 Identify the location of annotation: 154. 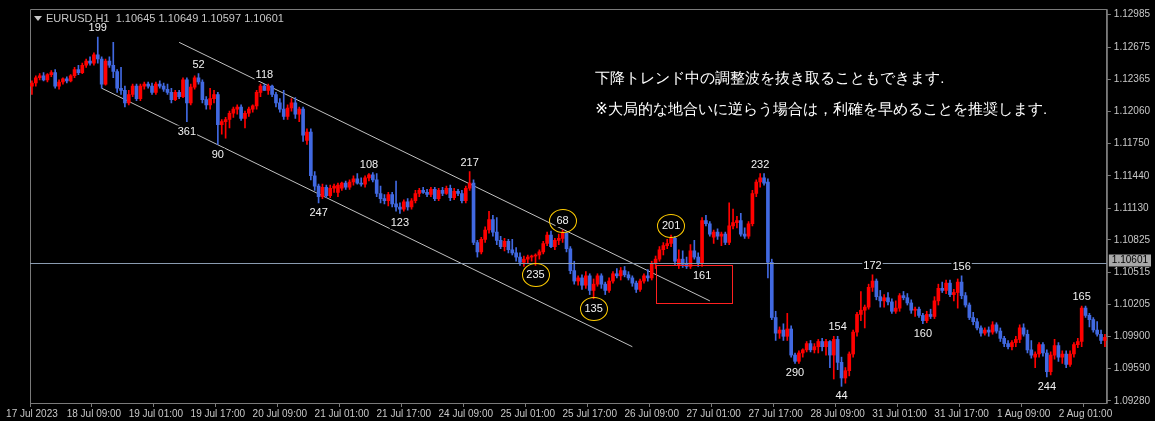
(837, 326).